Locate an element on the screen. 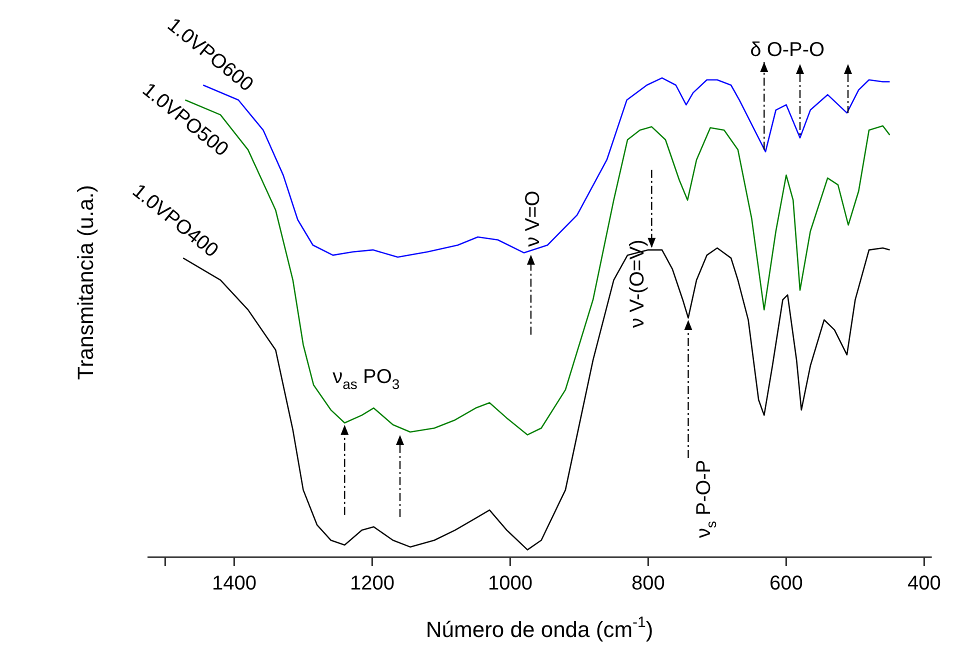 Image resolution: width=955 pixels, height=655 pixels. annotation: νs P-O-P is located at coordinates (706, 499).